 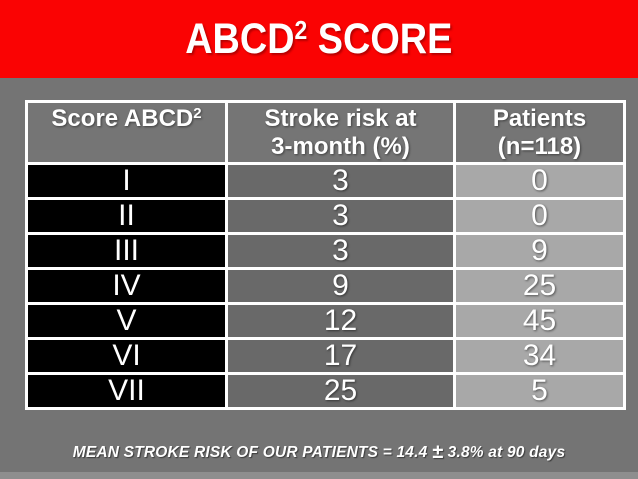 What do you see at coordinates (340, 146) in the screenshot?
I see `column-header-stroke-risk-line2: 3-month (%)` at bounding box center [340, 146].